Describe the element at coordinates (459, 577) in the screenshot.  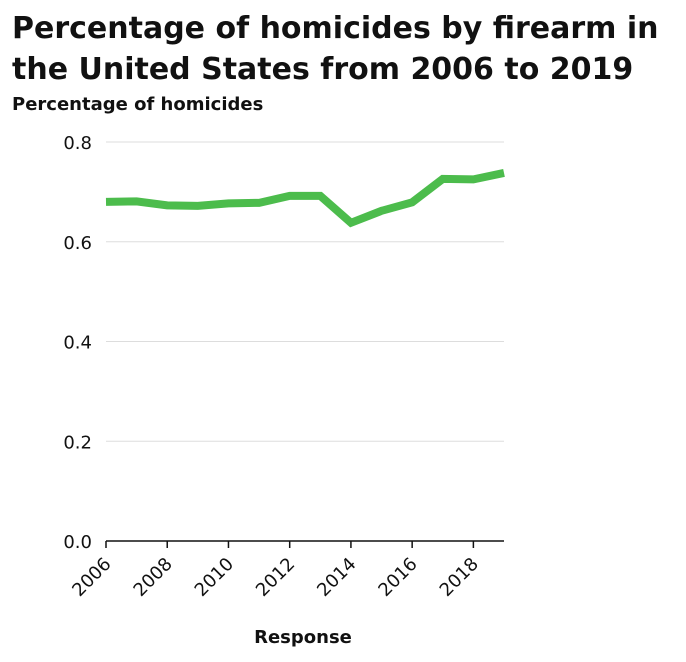
I see `x-tick-label: 2018` at that location.